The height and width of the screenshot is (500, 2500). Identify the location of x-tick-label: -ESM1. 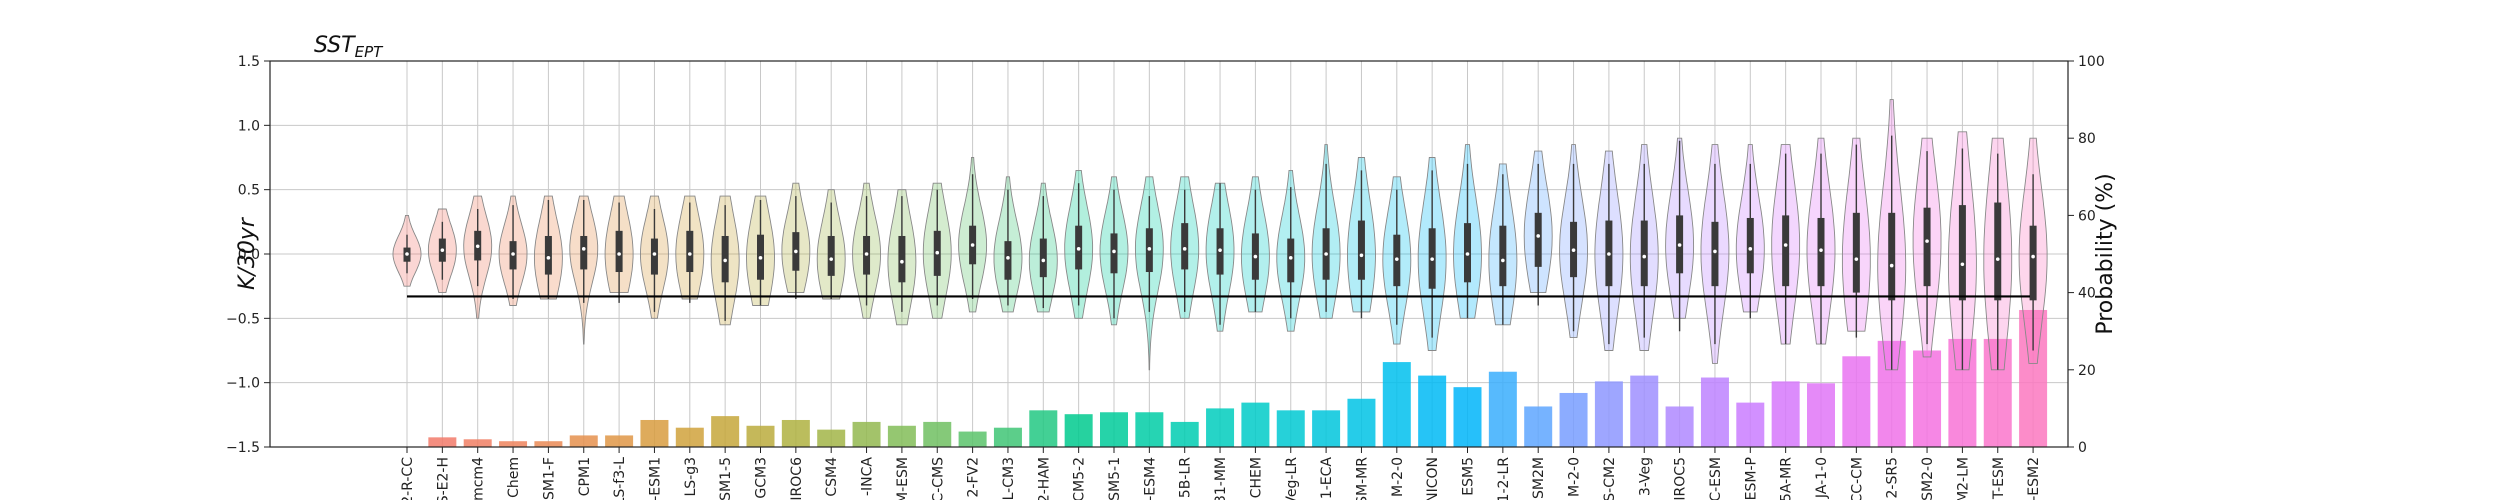
(655, 478).